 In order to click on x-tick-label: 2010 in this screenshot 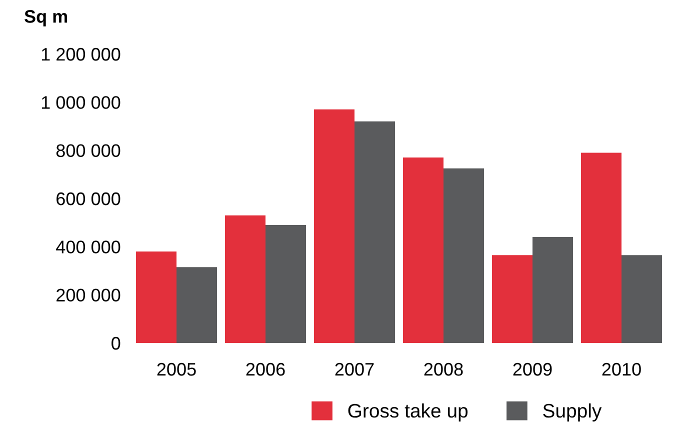, I will do `click(621, 369)`.